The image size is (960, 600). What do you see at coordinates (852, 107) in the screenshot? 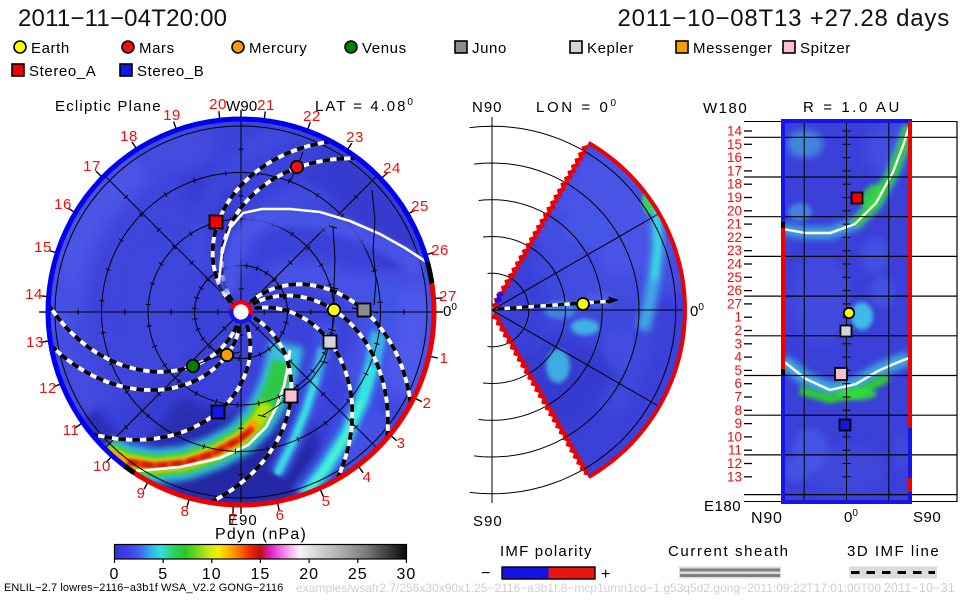
I see `svg-text: R = 1.0 AU` at bounding box center [852, 107].